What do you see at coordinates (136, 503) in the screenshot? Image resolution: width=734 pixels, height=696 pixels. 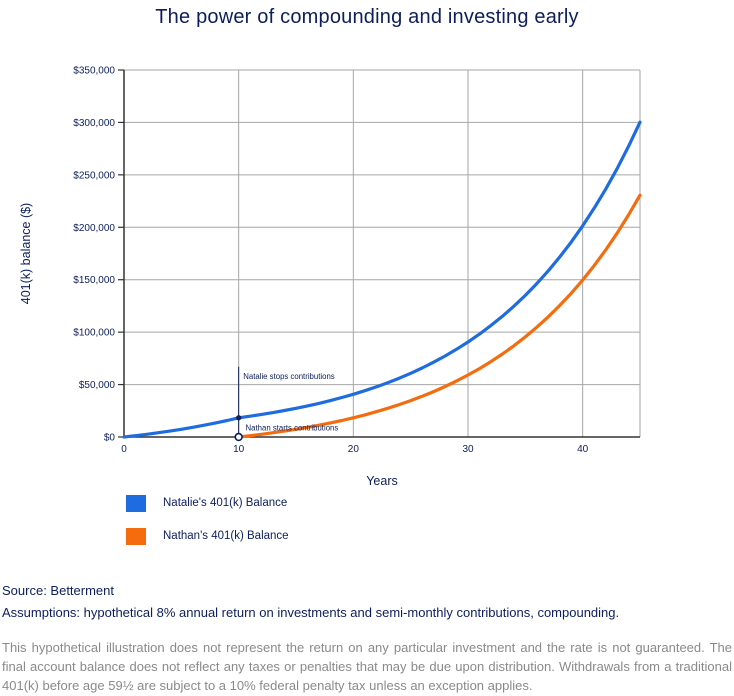 I see `legend-swatch-natalie-icon` at bounding box center [136, 503].